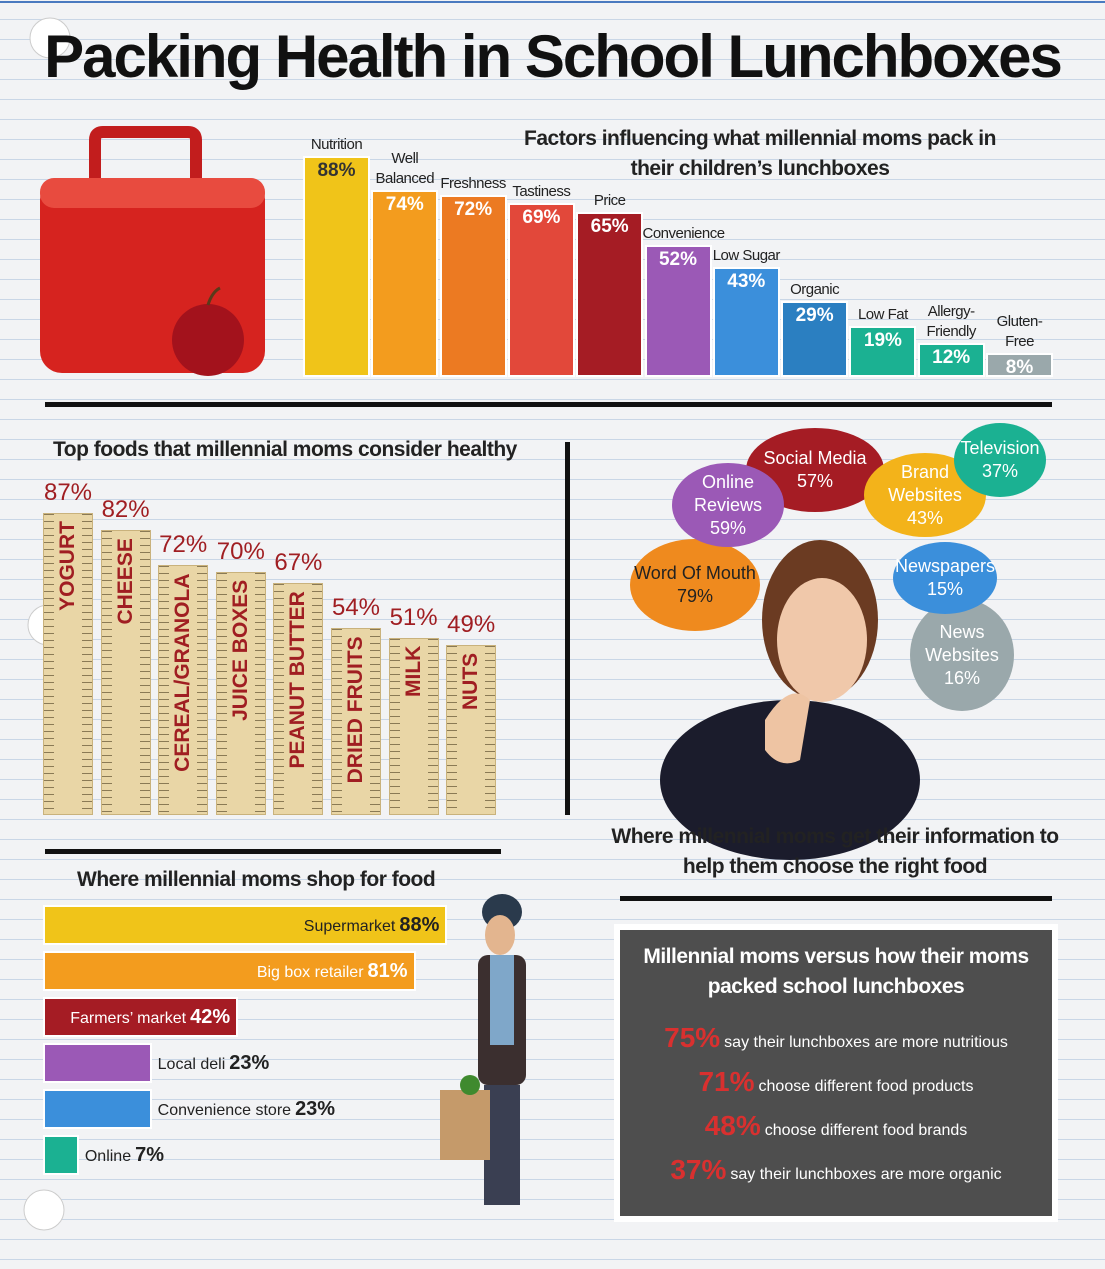  I want to click on category-label: Allergy-Friendly, so click(951, 322).